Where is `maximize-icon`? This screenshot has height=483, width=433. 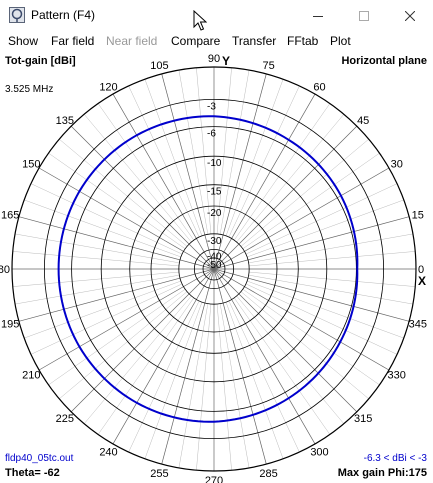
maximize-icon is located at coordinates (364, 15).